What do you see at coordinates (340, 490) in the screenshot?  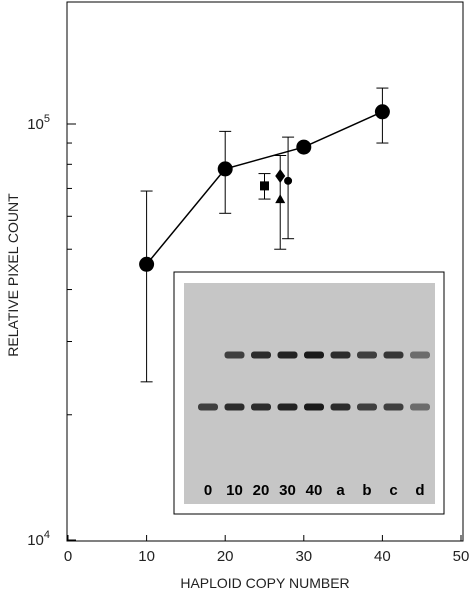 I see `gel-lane-label: a` at bounding box center [340, 490].